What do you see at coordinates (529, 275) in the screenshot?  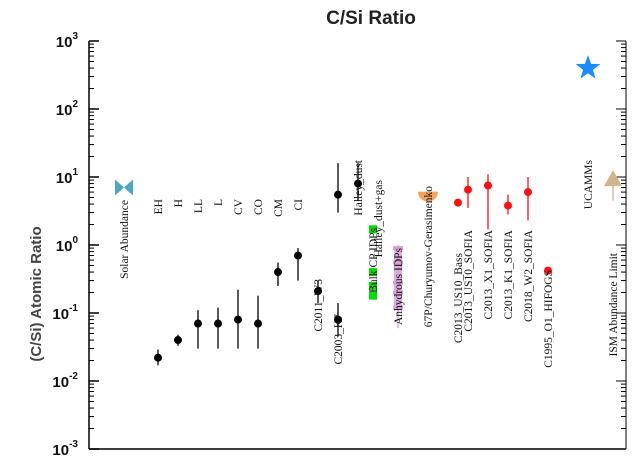 I see `category-label: C2018_W2_SOFIA` at bounding box center [529, 275].